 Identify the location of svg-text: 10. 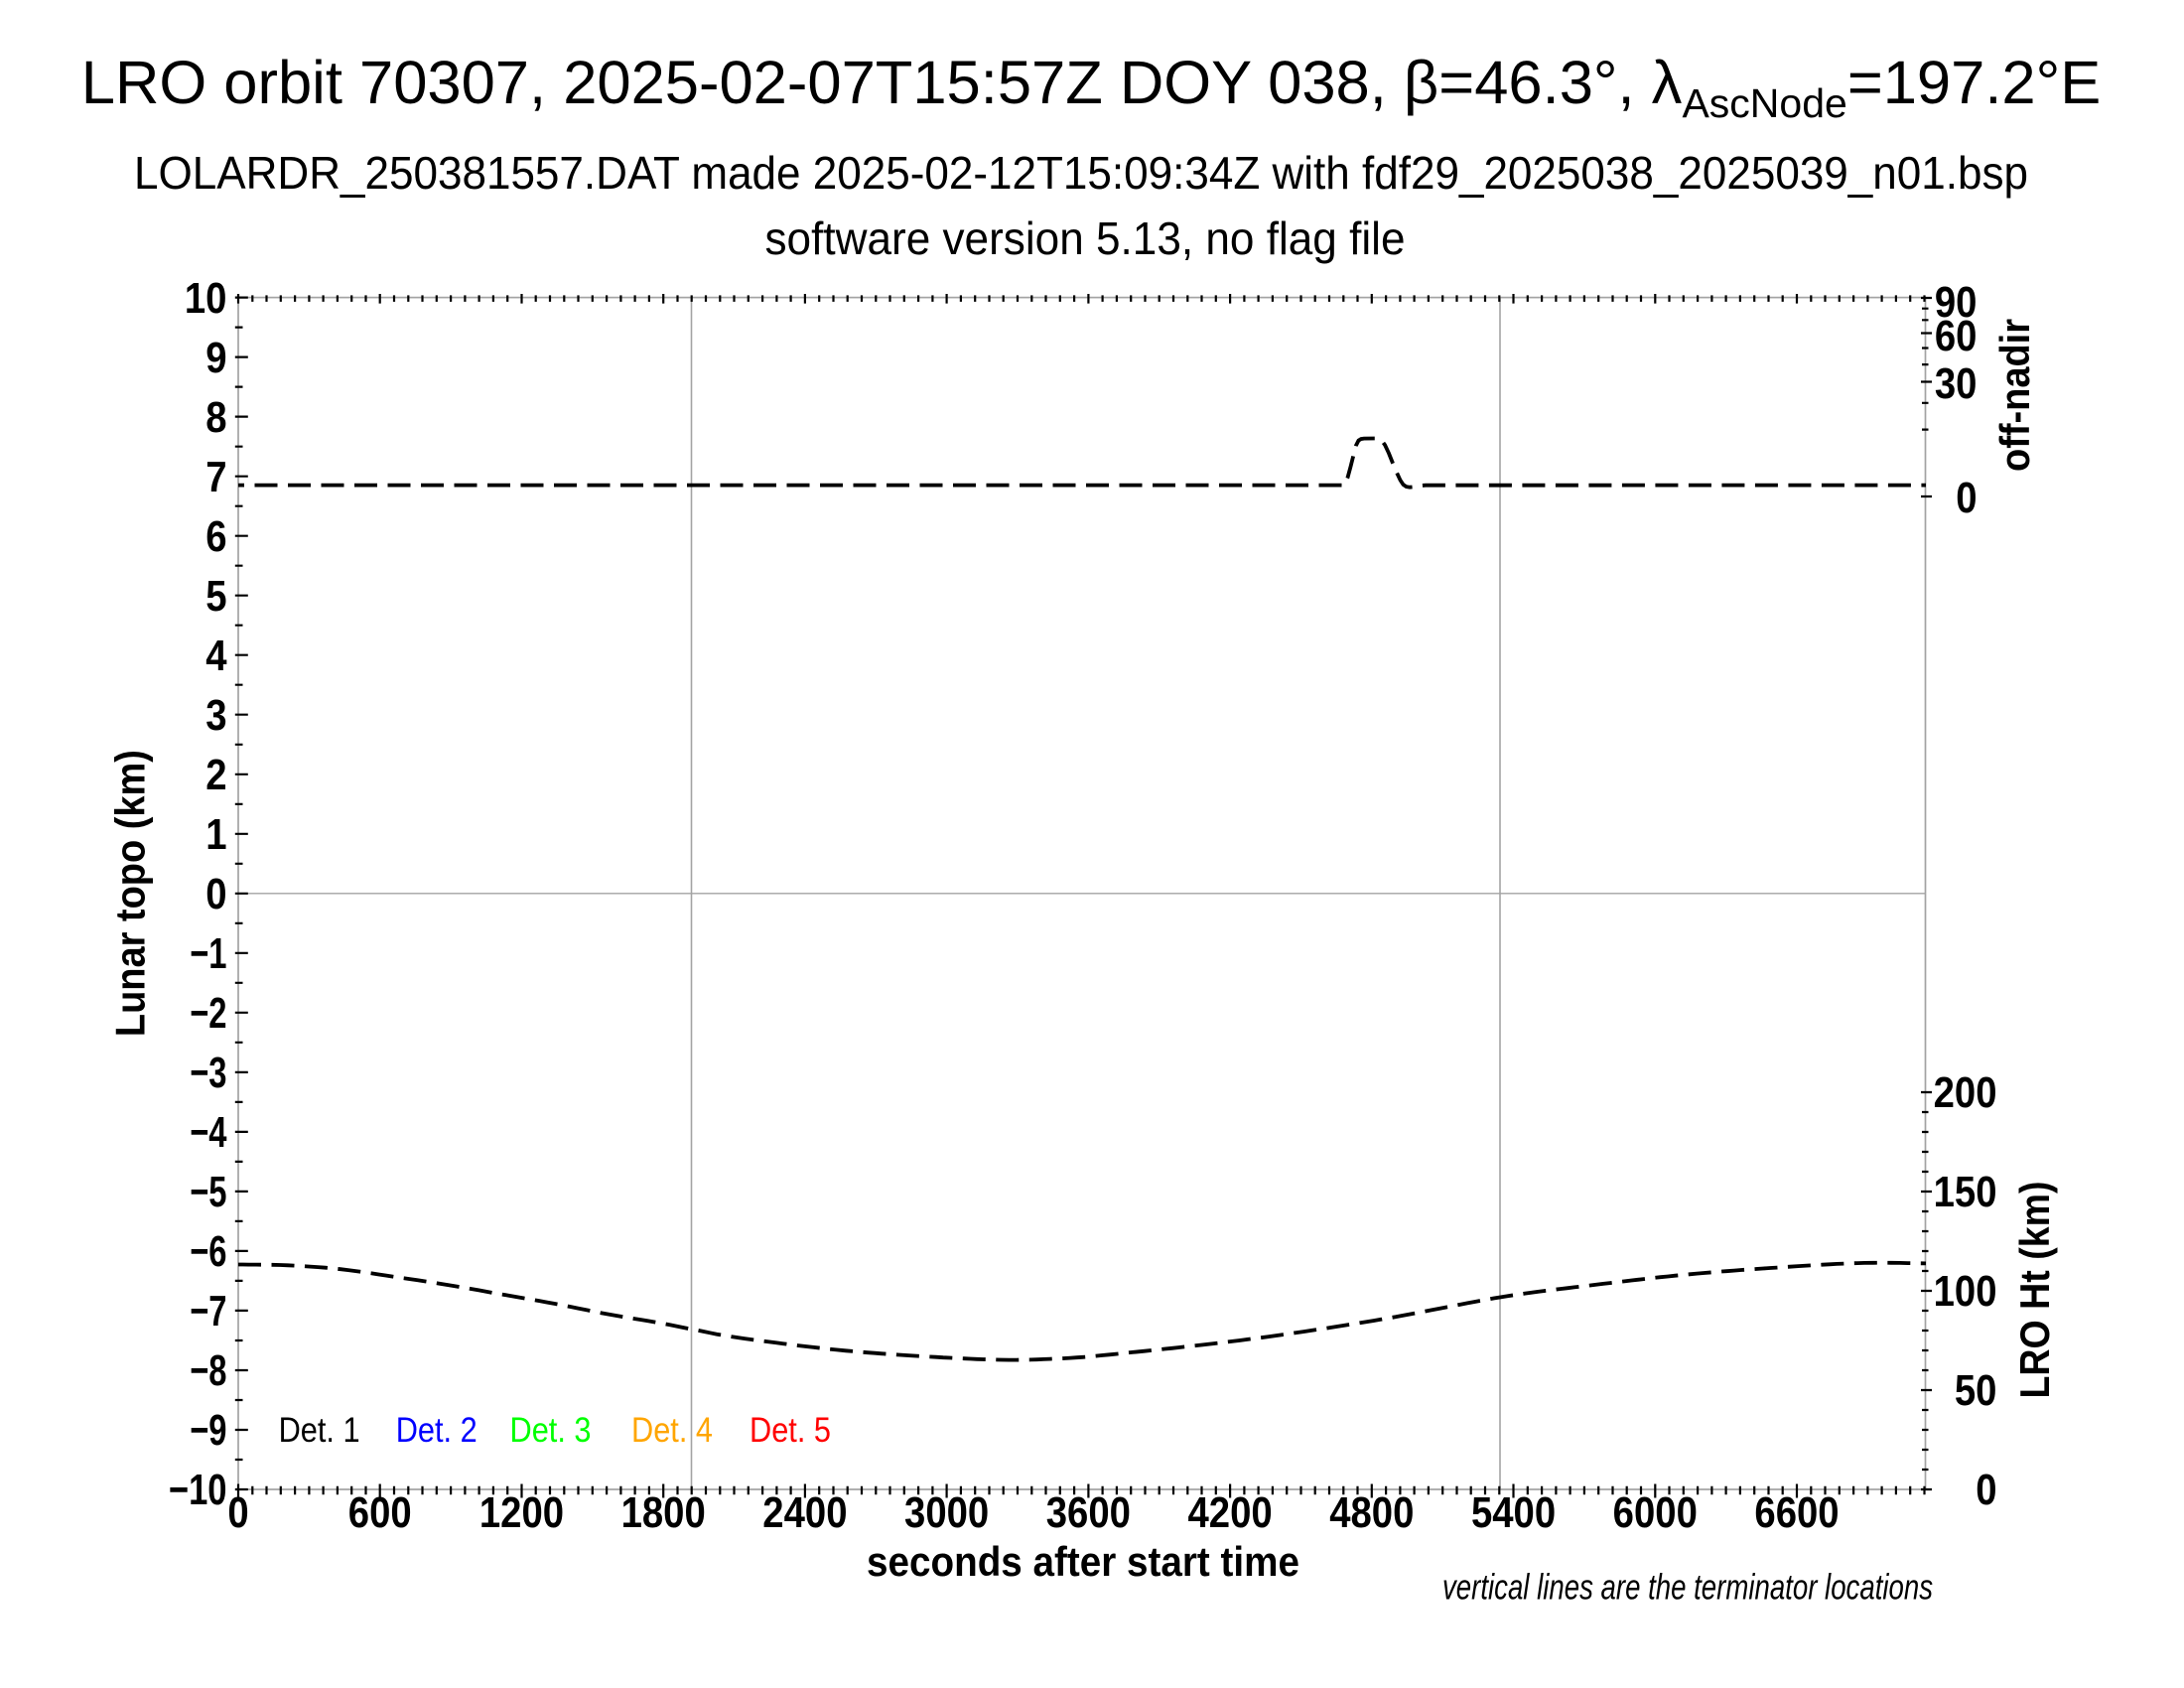
(206, 298).